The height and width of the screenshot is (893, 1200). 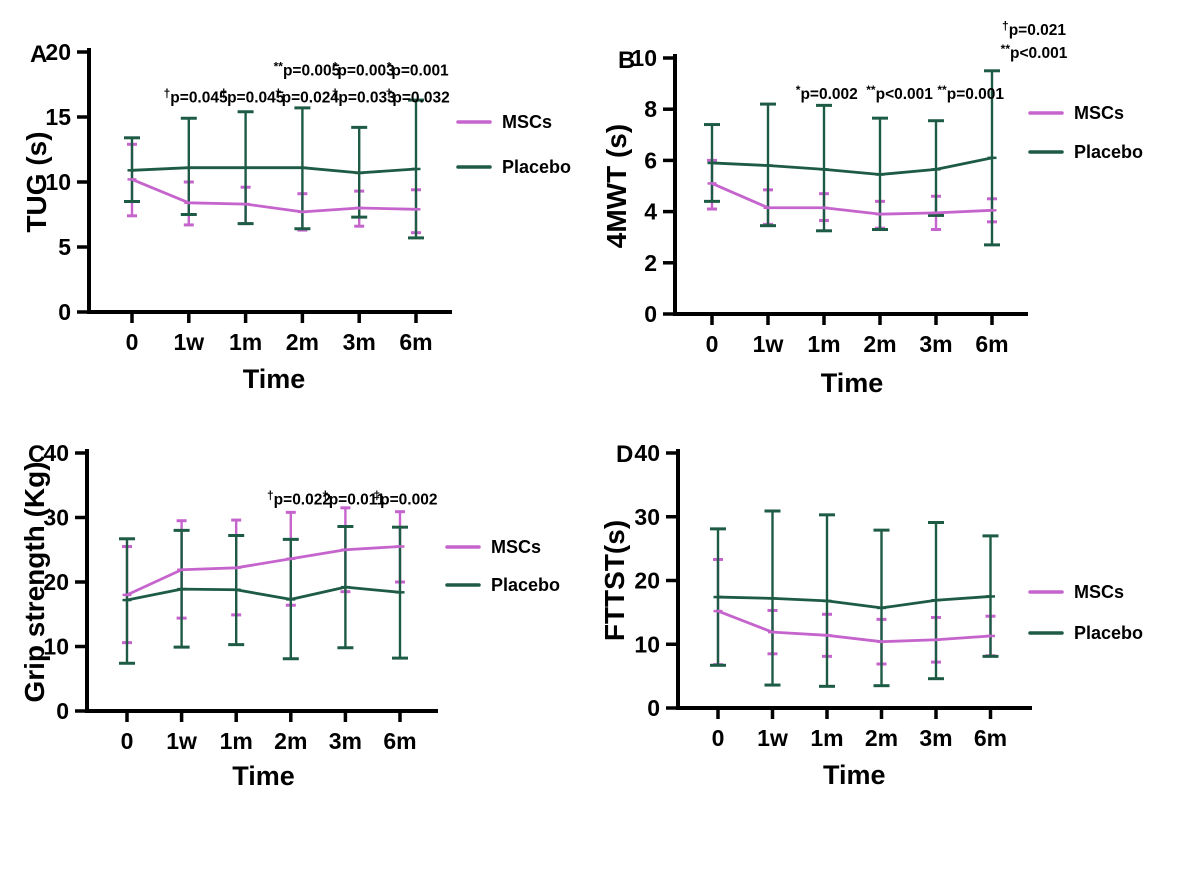 I want to click on y-axis-label: TUG (s), so click(x=36, y=181).